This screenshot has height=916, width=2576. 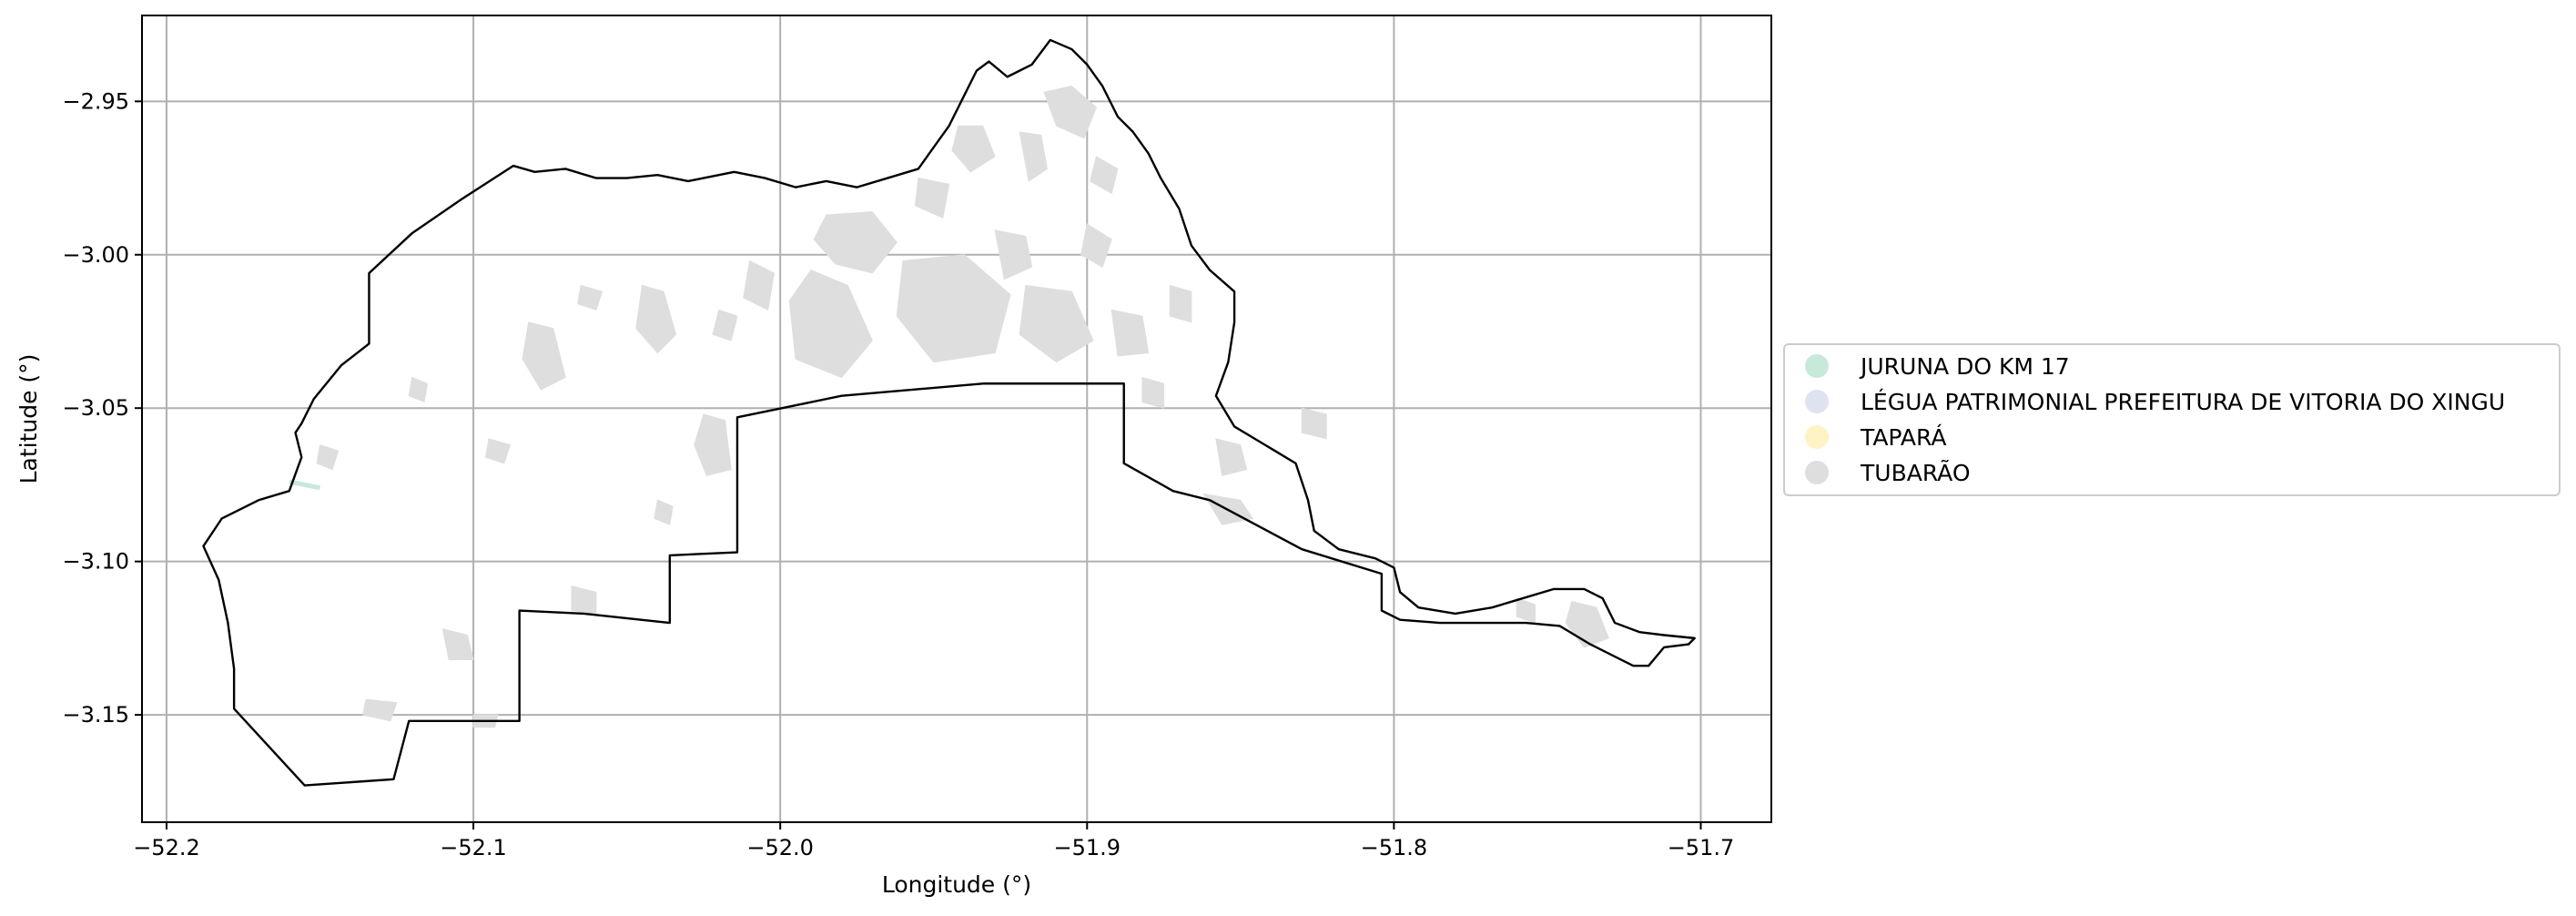 I want to click on legend-label-tubarao: TUBARÃO, so click(x=1915, y=472).